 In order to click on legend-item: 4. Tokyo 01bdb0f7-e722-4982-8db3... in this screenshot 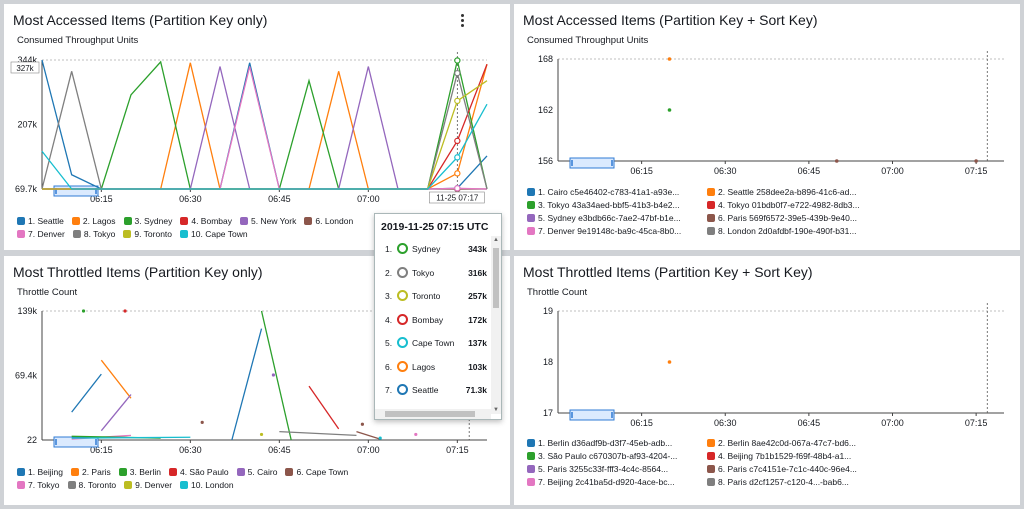, I will do `click(797, 205)`.